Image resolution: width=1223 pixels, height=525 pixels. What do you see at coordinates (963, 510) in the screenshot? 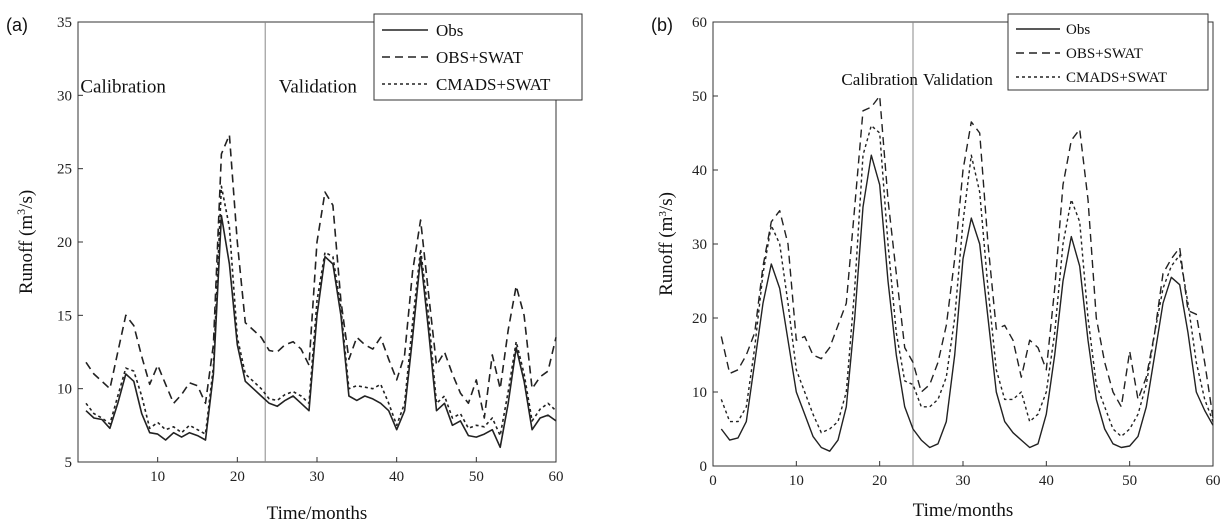
I see `panel-b-x-axis-title: Time/months` at bounding box center [963, 510].